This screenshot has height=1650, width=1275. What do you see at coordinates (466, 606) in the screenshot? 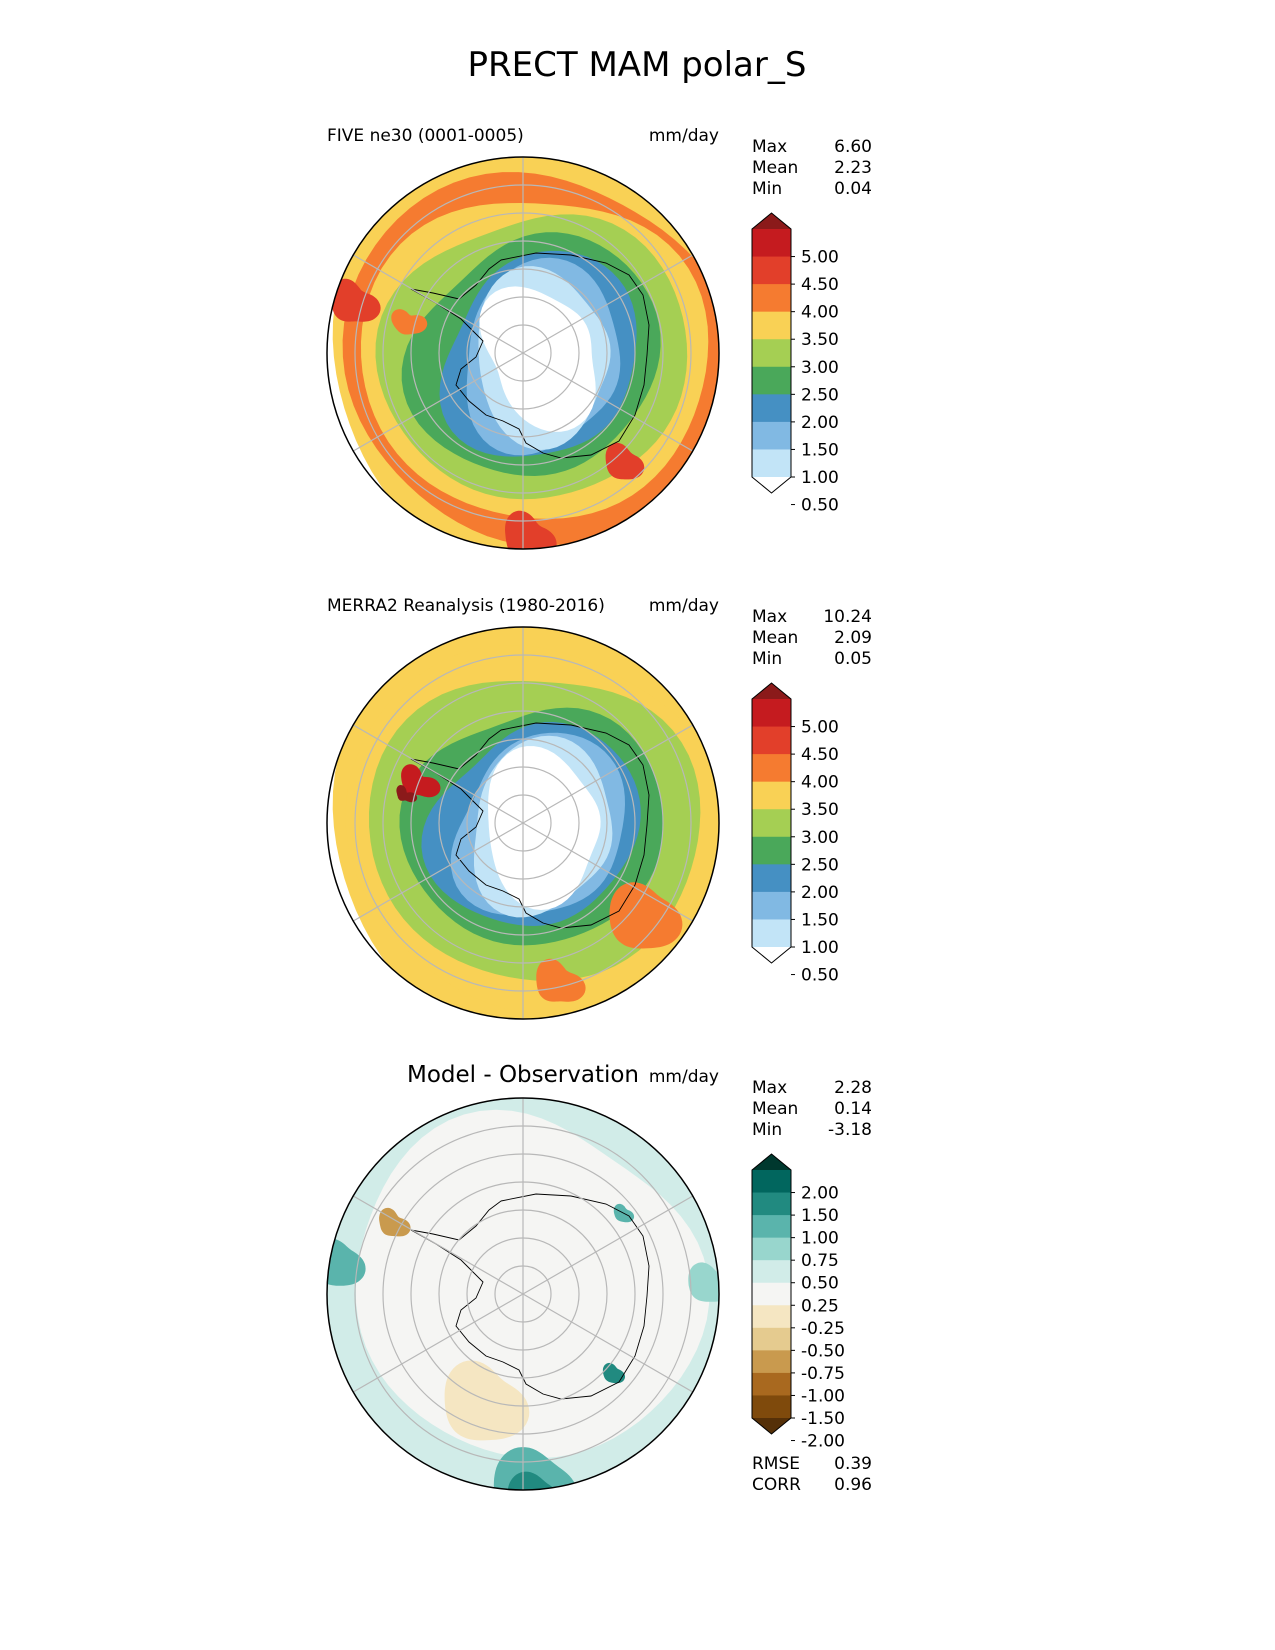
I see `panel-title: MERRA2 Reanalysis (1980-2016)` at bounding box center [466, 606].